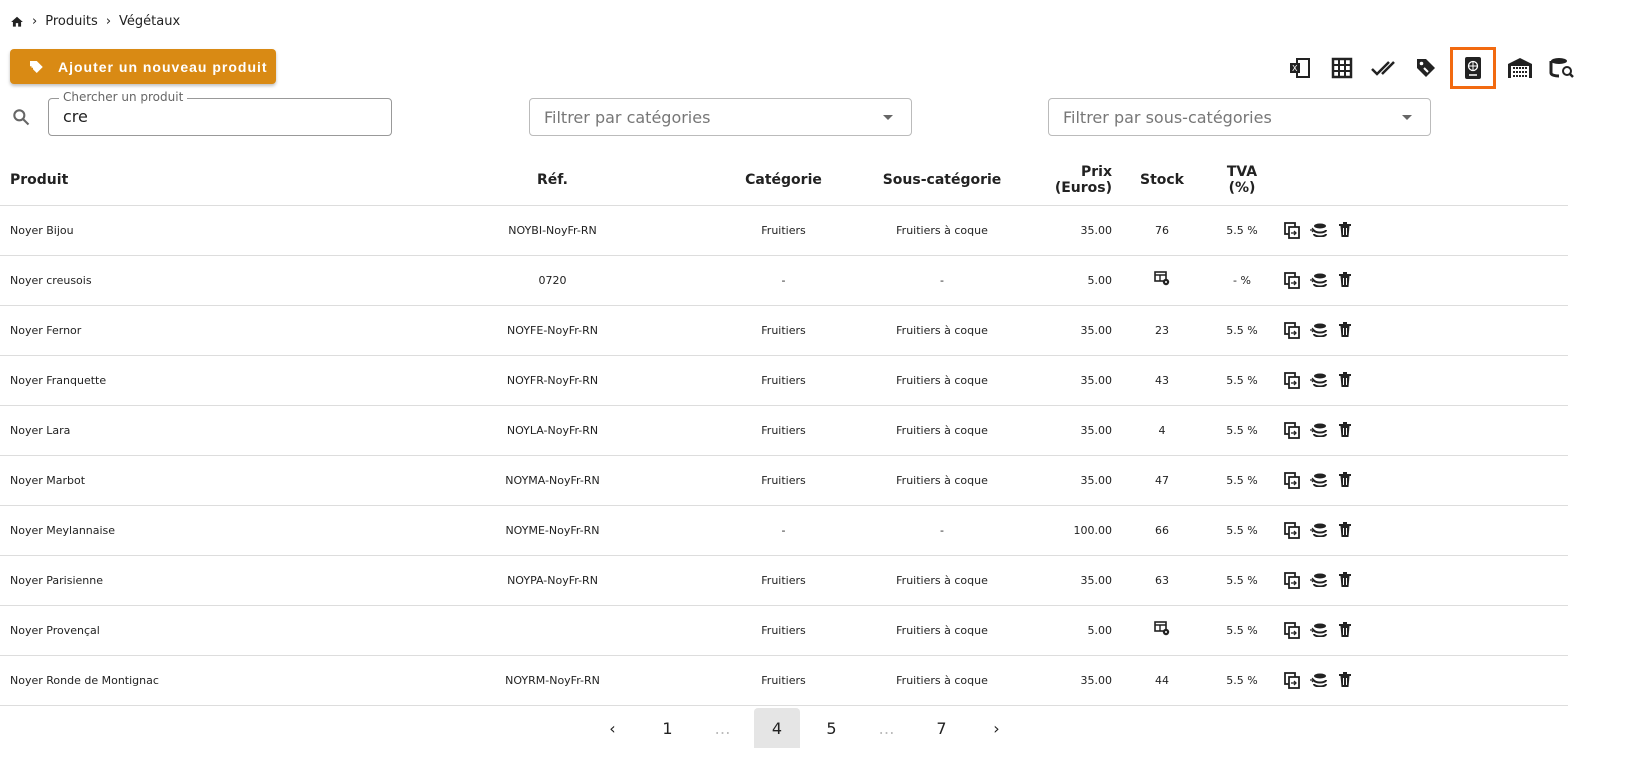 The width and height of the screenshot is (1639, 776). I want to click on done-all-icon, so click(1383, 68).